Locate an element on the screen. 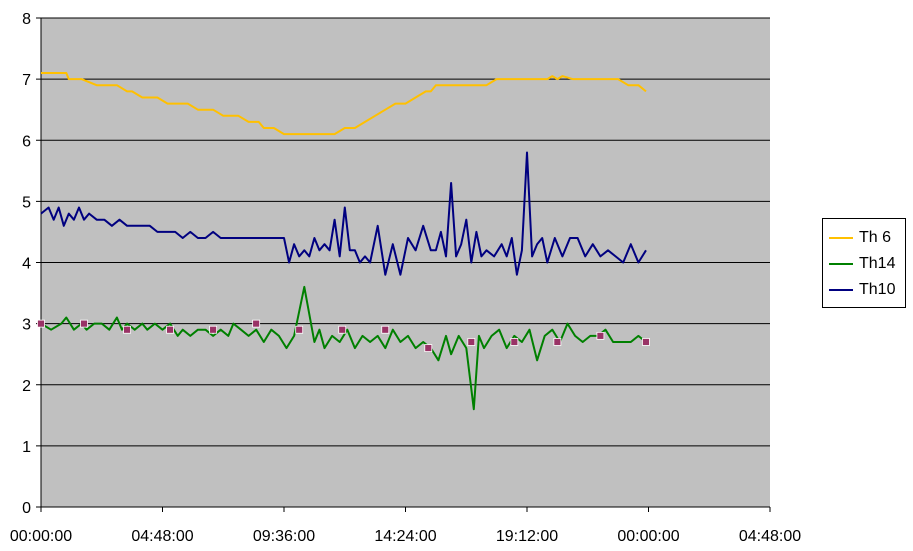 The height and width of the screenshot is (551, 913). y-tick-label: 8 is located at coordinates (26, 19).